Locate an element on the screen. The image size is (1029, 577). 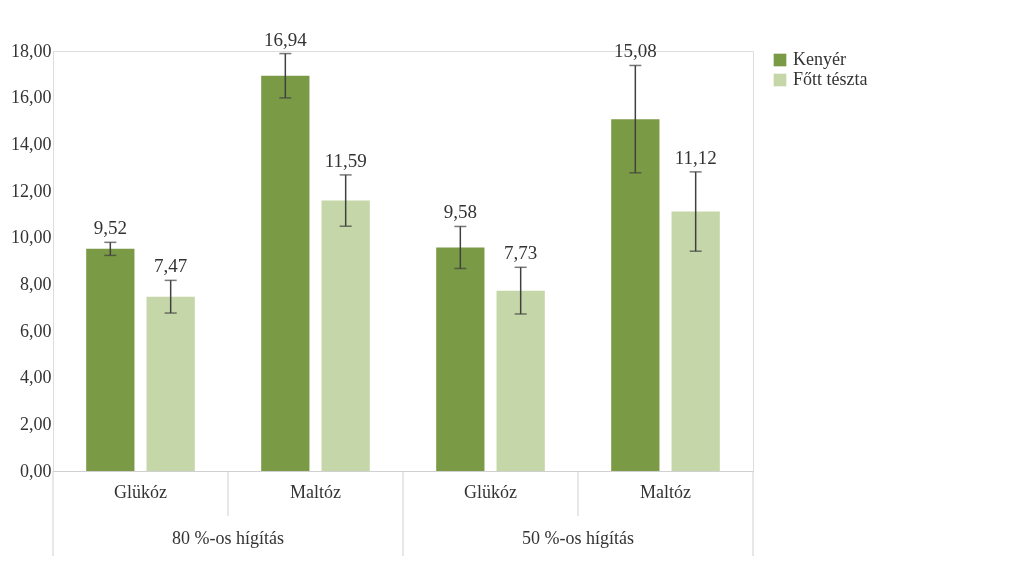
text: 80 %-os hígítás is located at coordinates (228, 538).